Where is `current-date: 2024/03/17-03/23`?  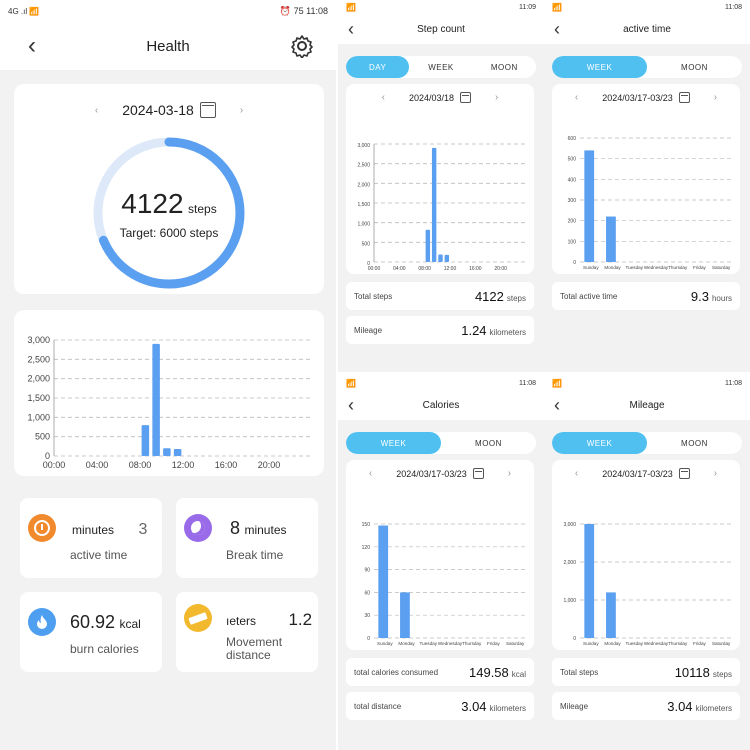 current-date: 2024/03/17-03/23 is located at coordinates (637, 97).